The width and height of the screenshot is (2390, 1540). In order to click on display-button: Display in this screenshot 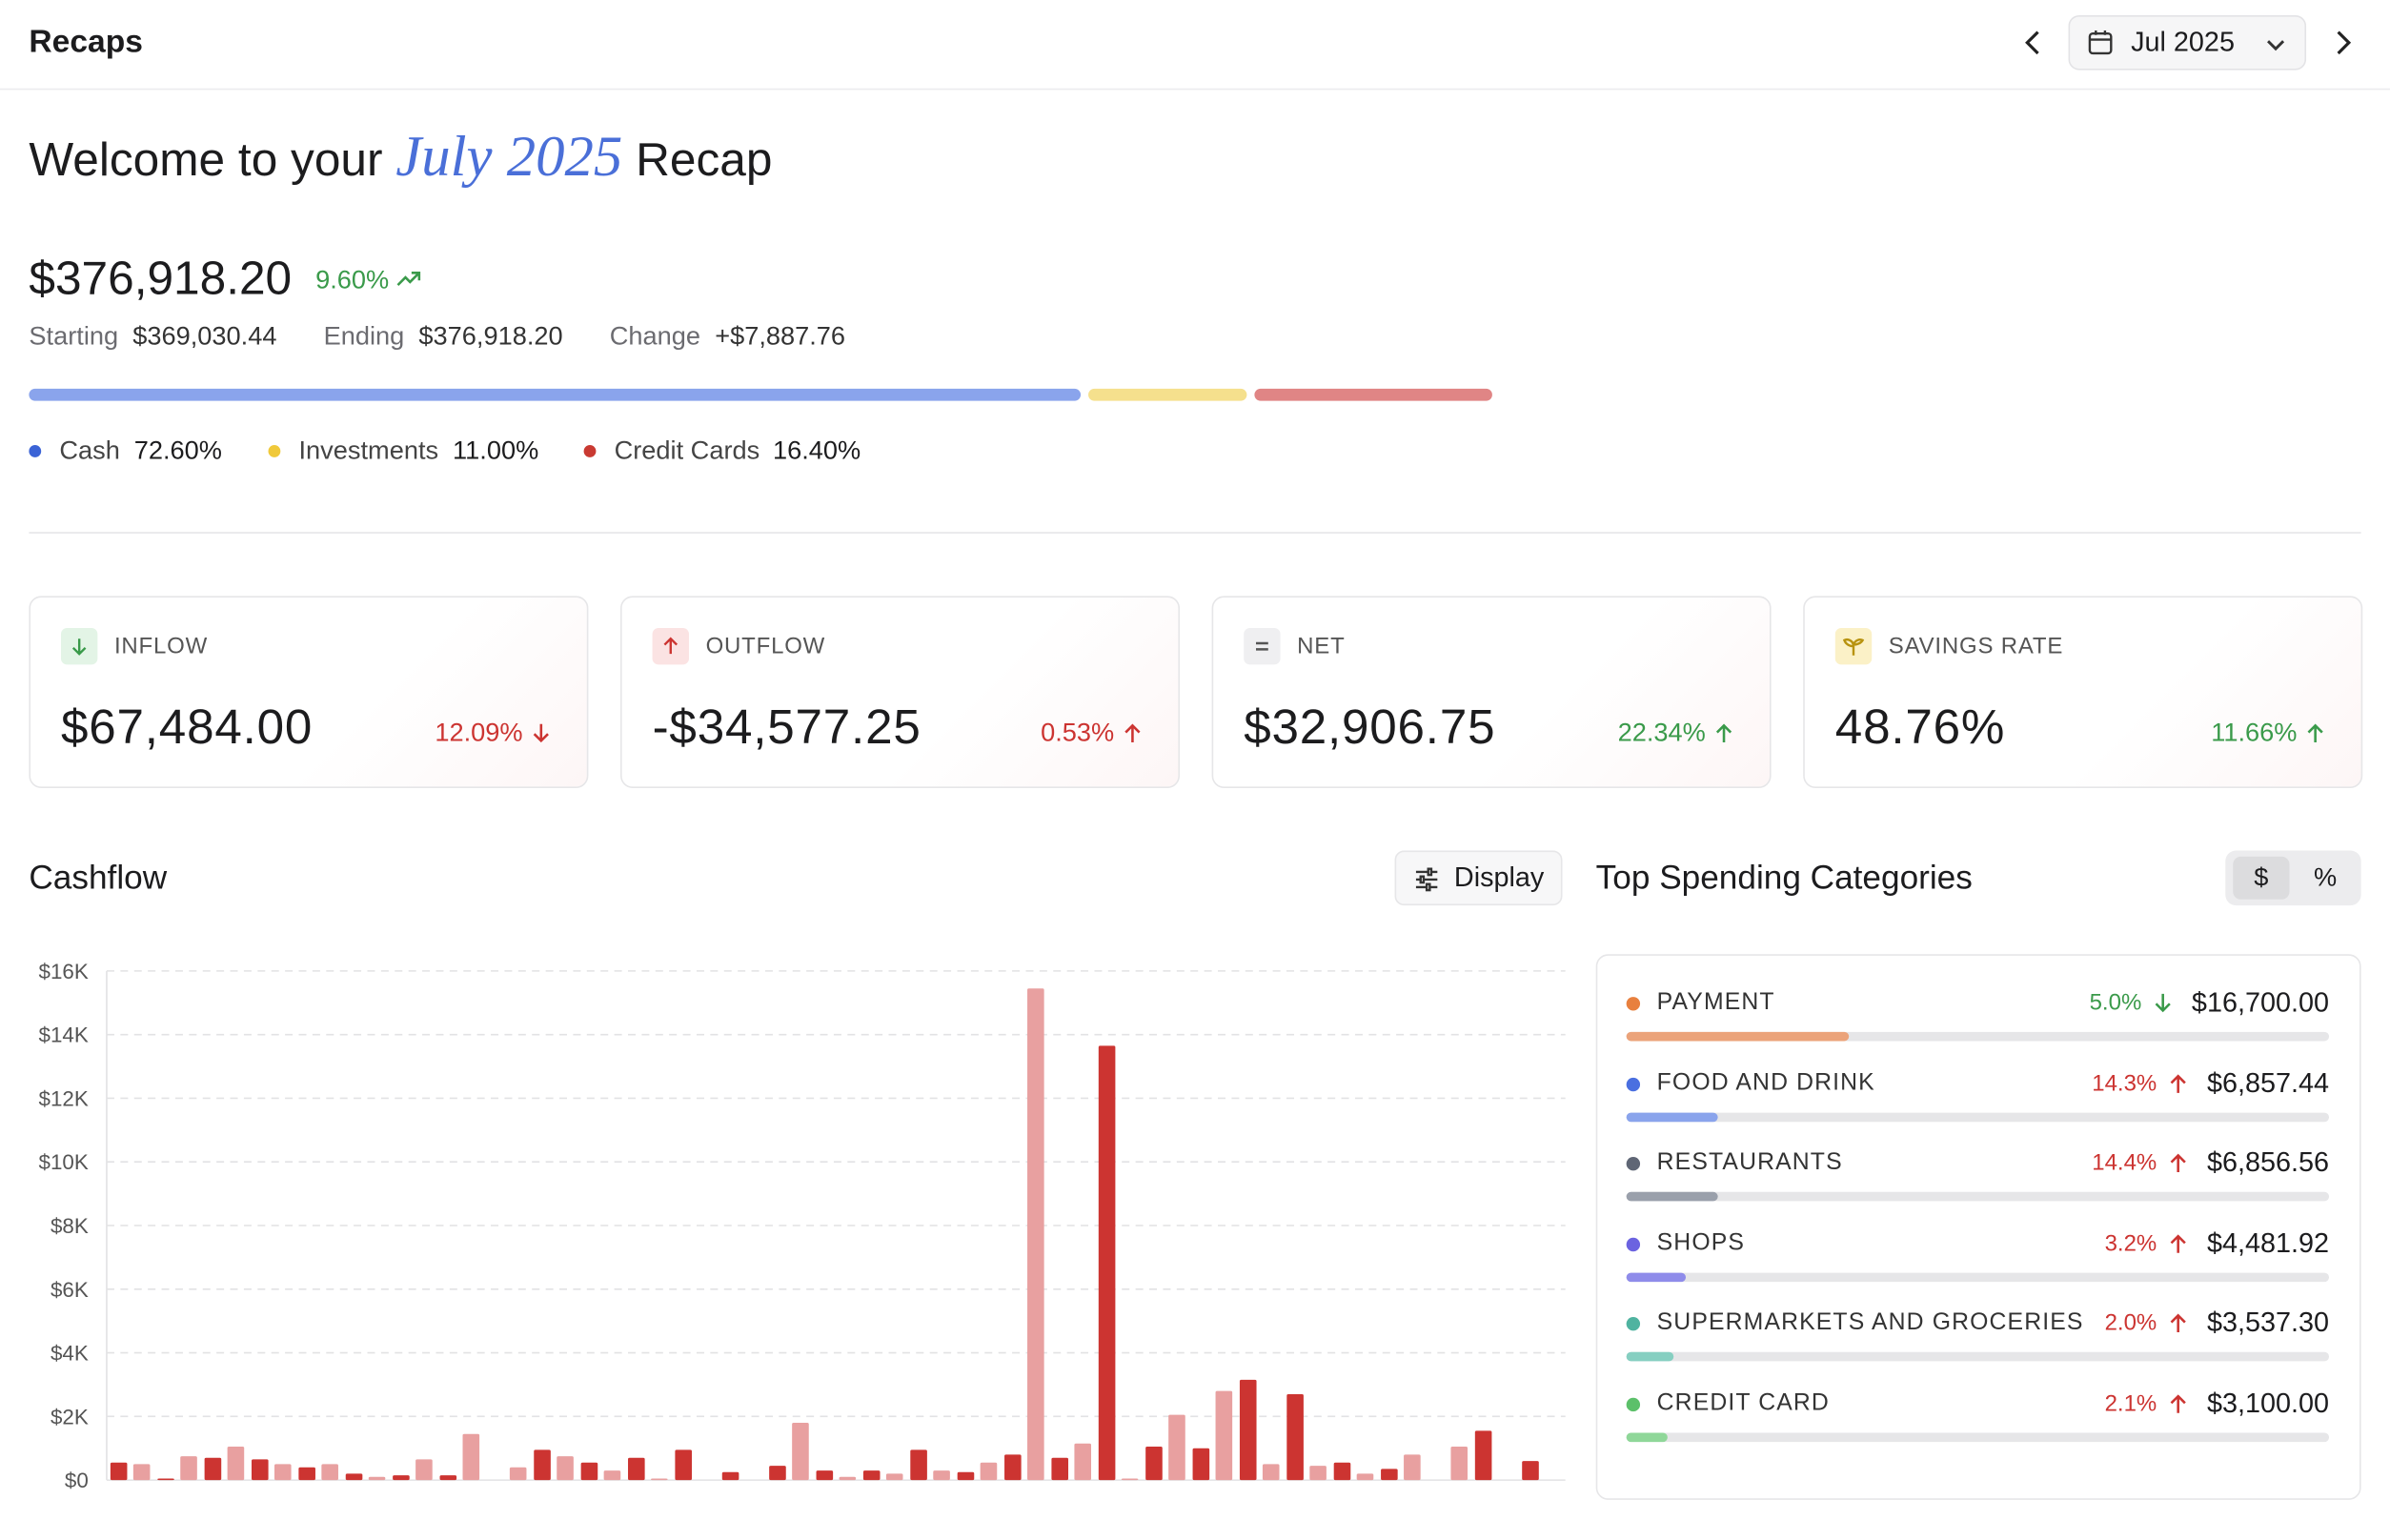, I will do `click(1478, 878)`.